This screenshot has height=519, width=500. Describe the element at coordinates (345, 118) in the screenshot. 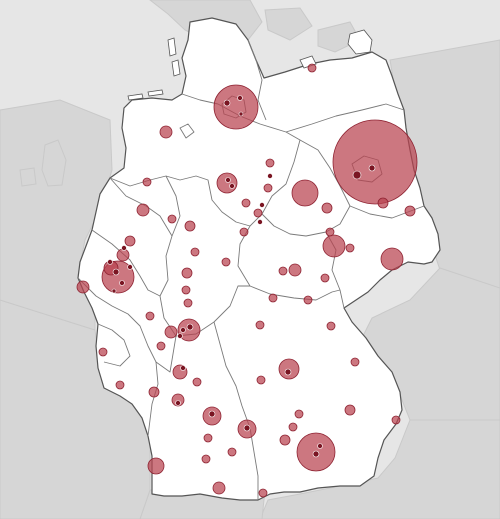

I see `border-brandenburg` at that location.